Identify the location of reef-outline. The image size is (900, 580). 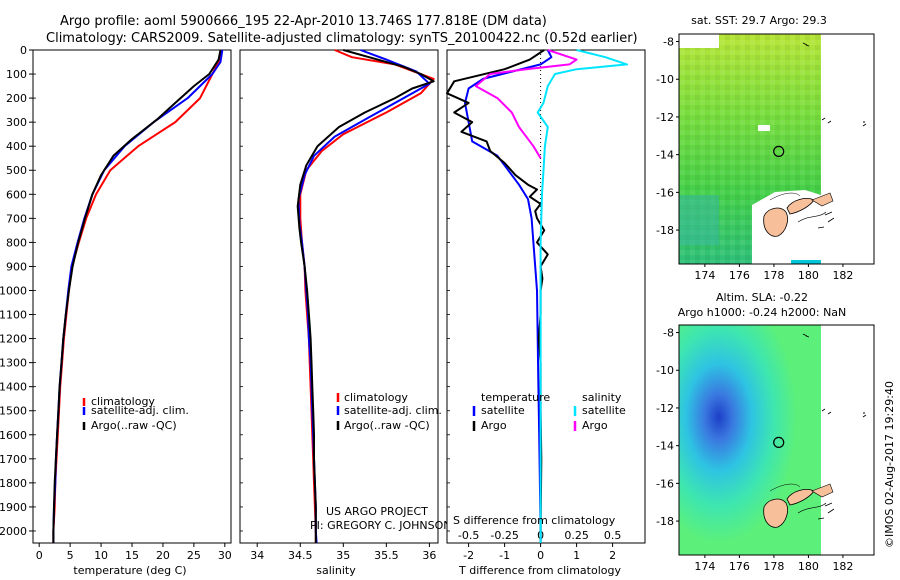
(812, 508).